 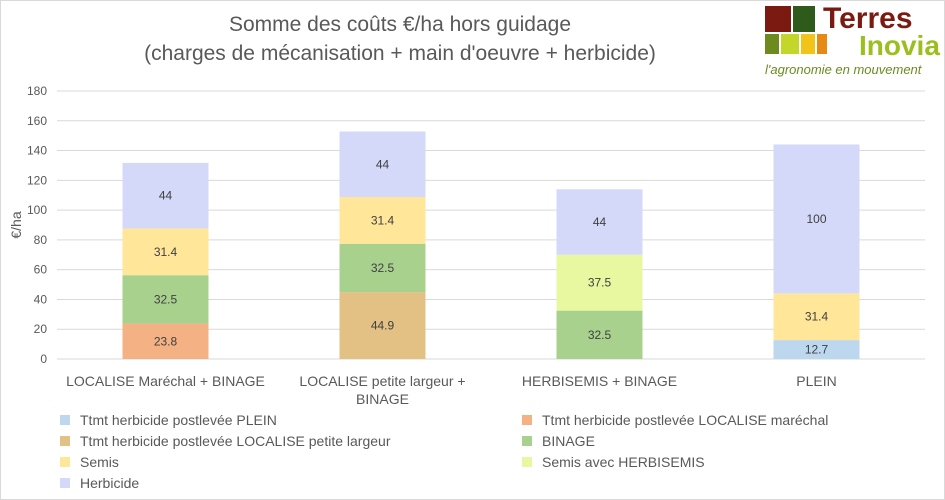 I want to click on y-tick-label: 20, so click(x=41, y=329).